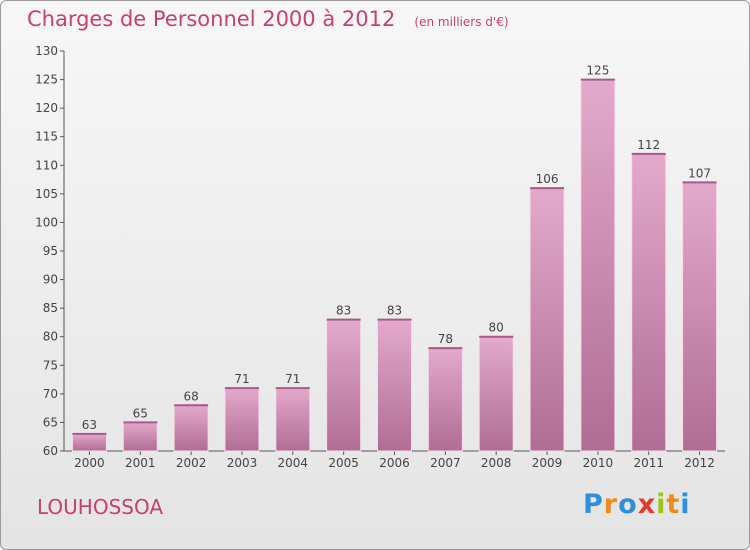 Image resolution: width=750 pixels, height=550 pixels. What do you see at coordinates (628, 504) in the screenshot?
I see `logo-letter: o` at bounding box center [628, 504].